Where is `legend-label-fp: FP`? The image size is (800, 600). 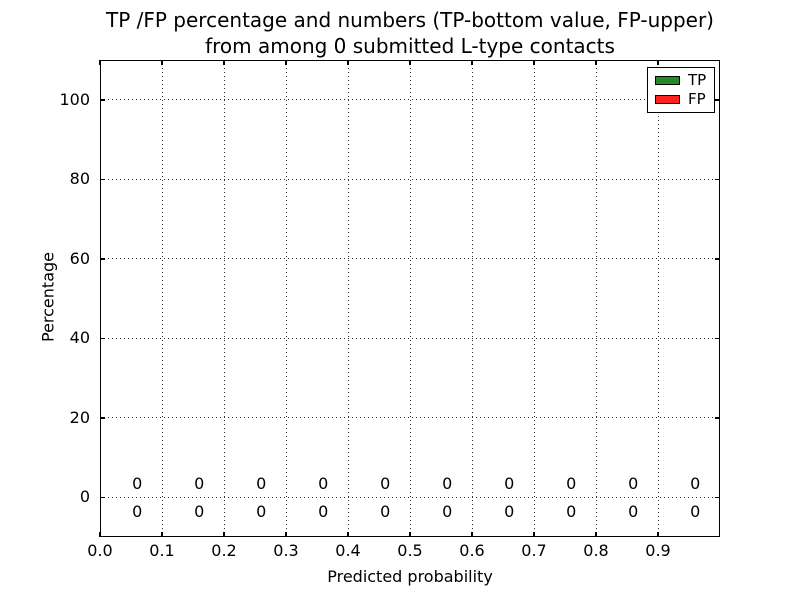 legend-label-fp: FP is located at coordinates (697, 99).